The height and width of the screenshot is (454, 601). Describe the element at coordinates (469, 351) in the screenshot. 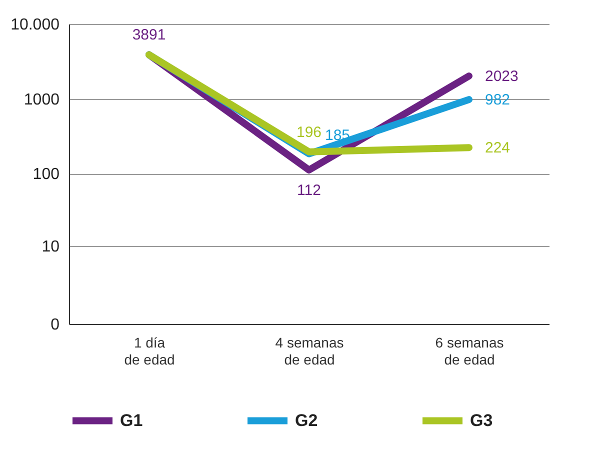

I see `x-tick-label: 6 semanas de edad` at that location.